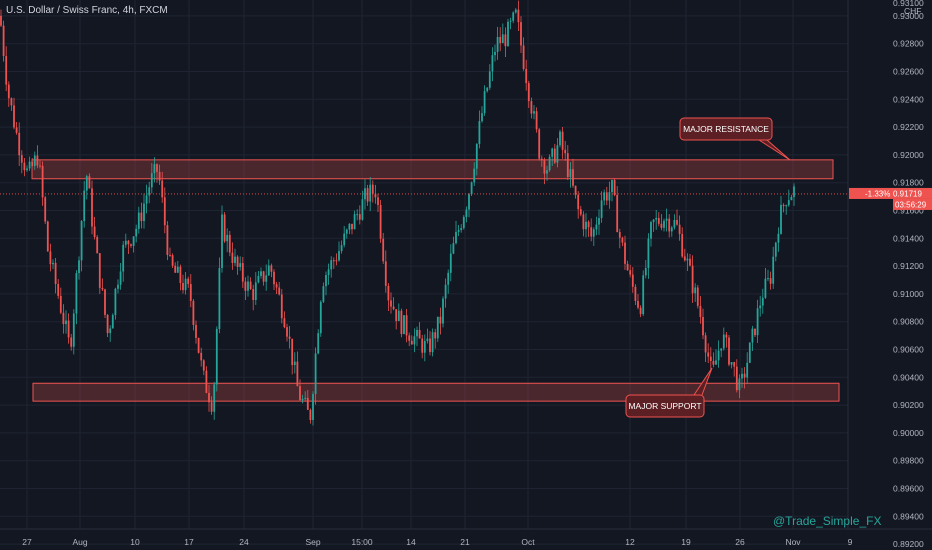 The height and width of the screenshot is (550, 932). Describe the element at coordinates (877, 193) in the screenshot. I see `change-label: -1.33%` at that location.